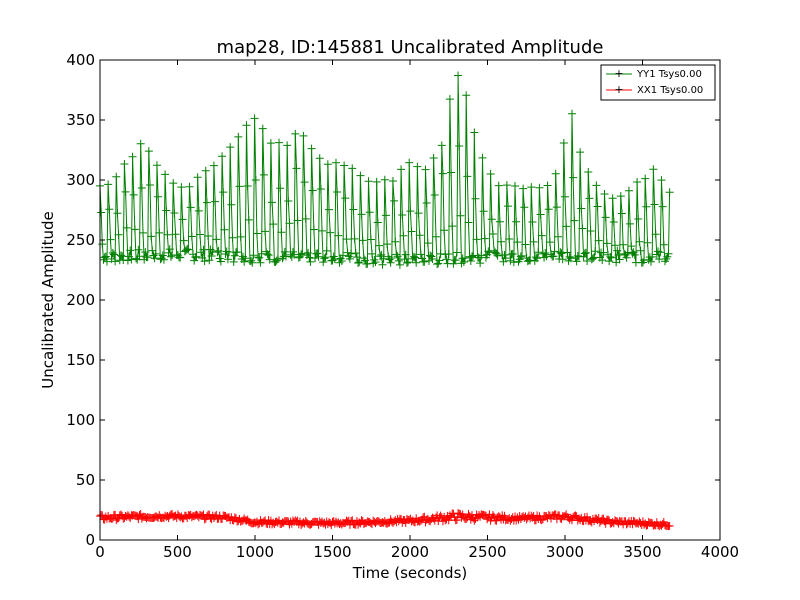  What do you see at coordinates (565, 552) in the screenshot?
I see `x-tick-label: 3000` at bounding box center [565, 552].